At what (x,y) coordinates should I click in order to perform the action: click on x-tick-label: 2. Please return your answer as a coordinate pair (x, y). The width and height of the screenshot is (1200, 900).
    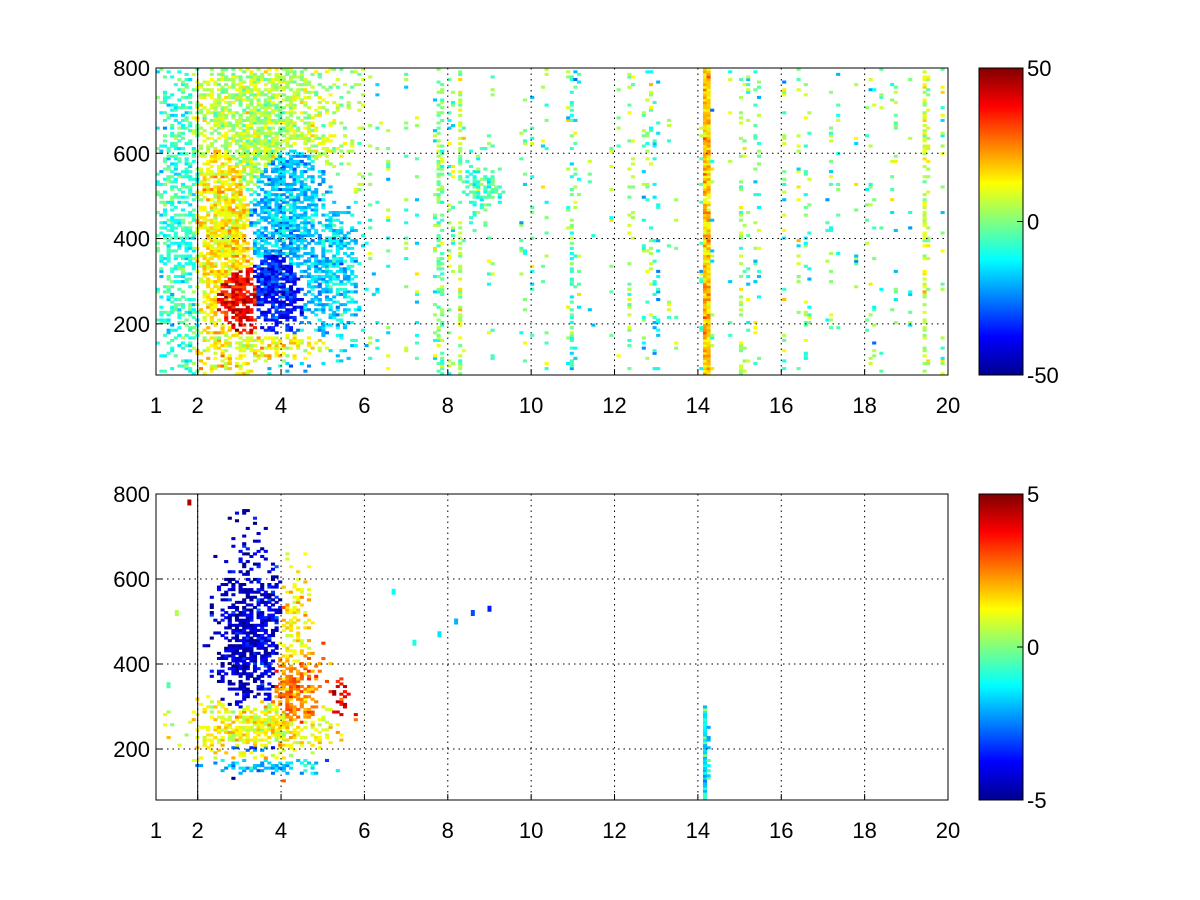
    Looking at the image, I should click on (198, 405).